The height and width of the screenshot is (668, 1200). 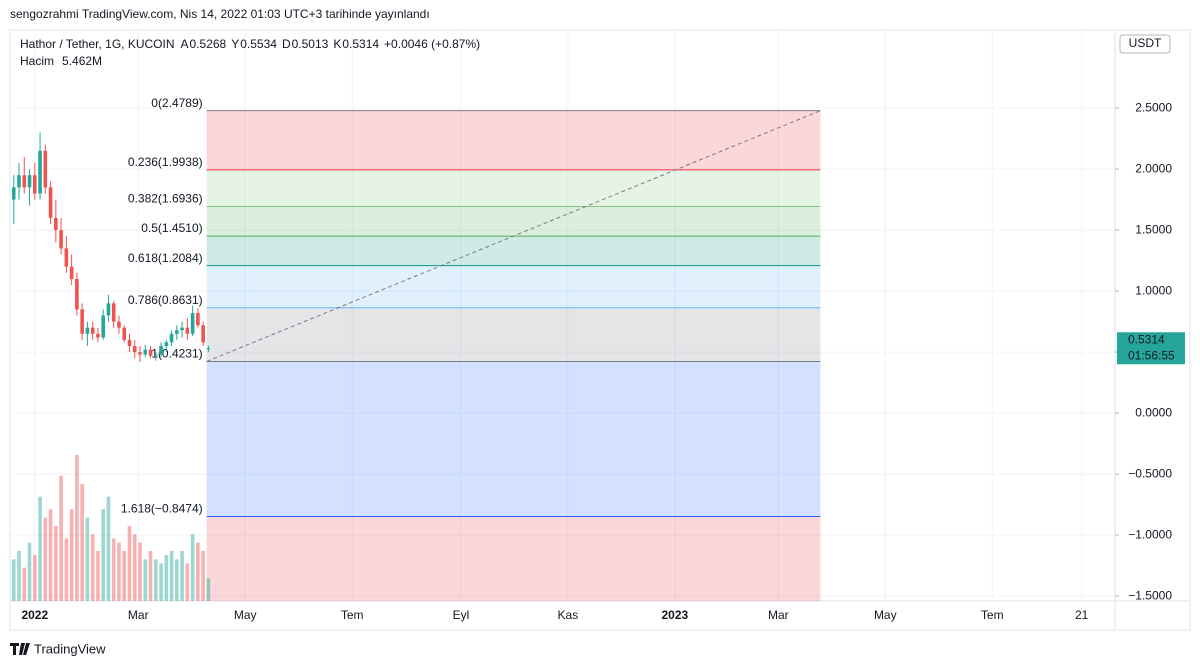 What do you see at coordinates (111, 247) in the screenshot?
I see `candles` at bounding box center [111, 247].